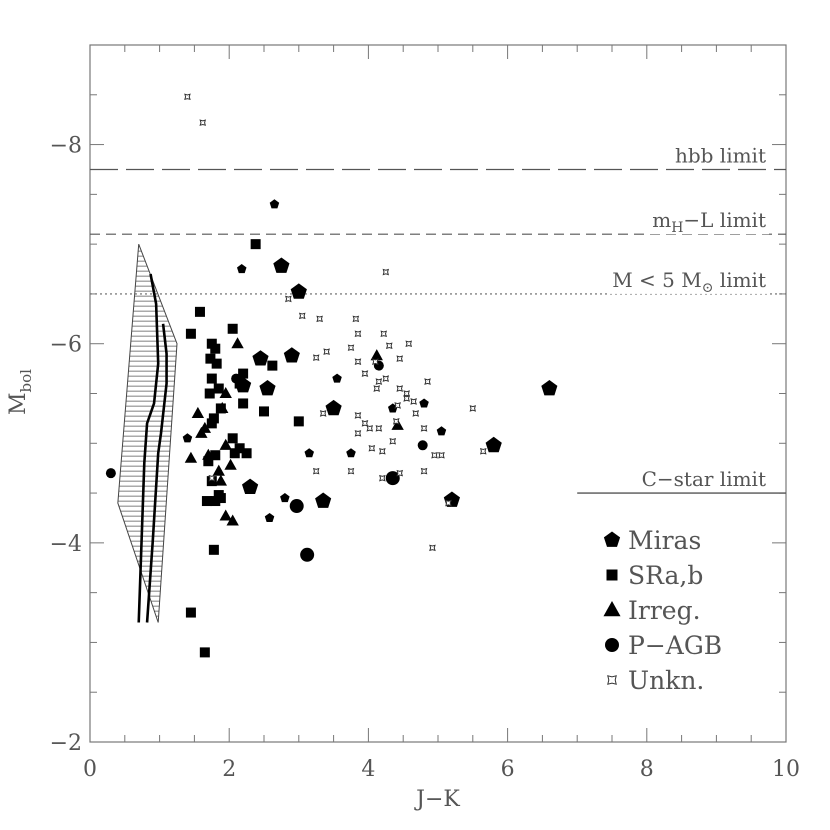  What do you see at coordinates (724, 220) in the screenshot?
I see `mh-l-label-rest: −L limit` at bounding box center [724, 220].